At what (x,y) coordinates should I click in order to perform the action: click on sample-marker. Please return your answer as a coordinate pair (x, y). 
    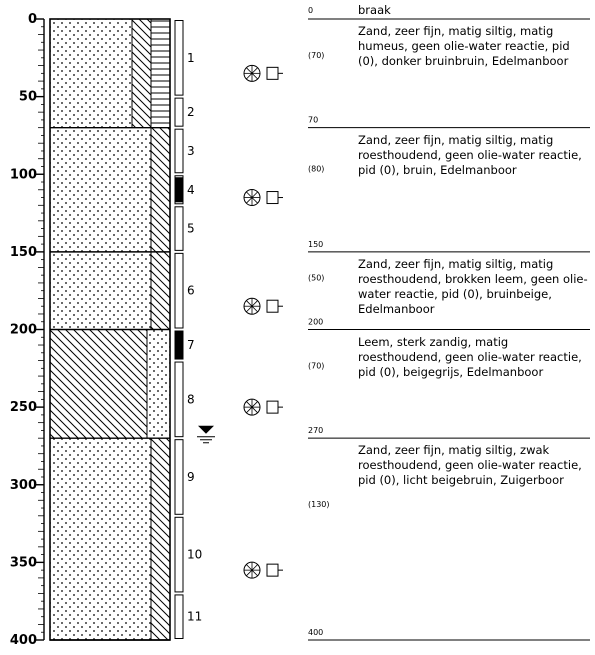
    Looking at the image, I should click on (179, 190).